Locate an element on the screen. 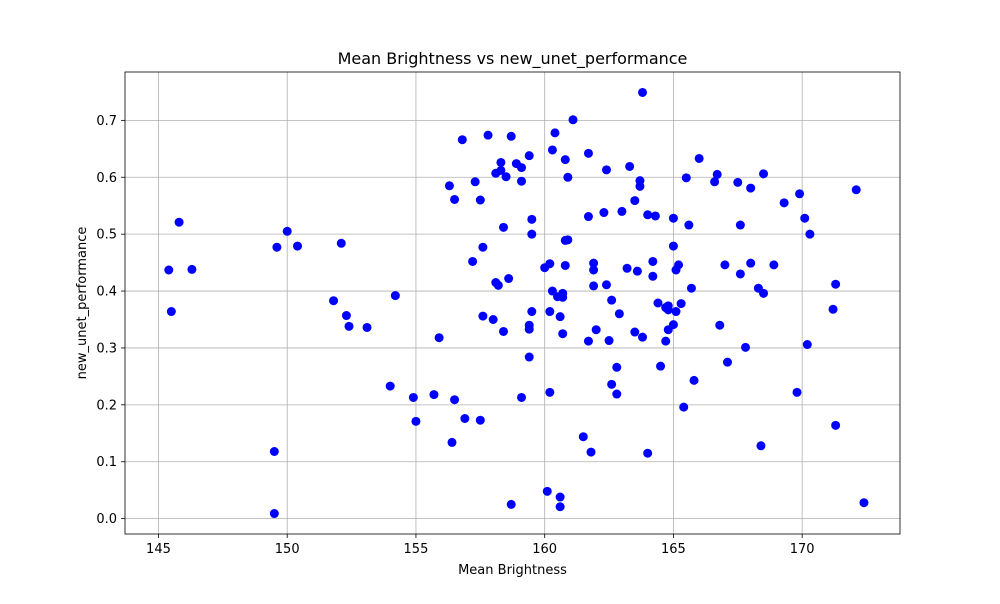 This screenshot has height=604, width=1000. y-tick-label: 0.3 is located at coordinates (106, 348).